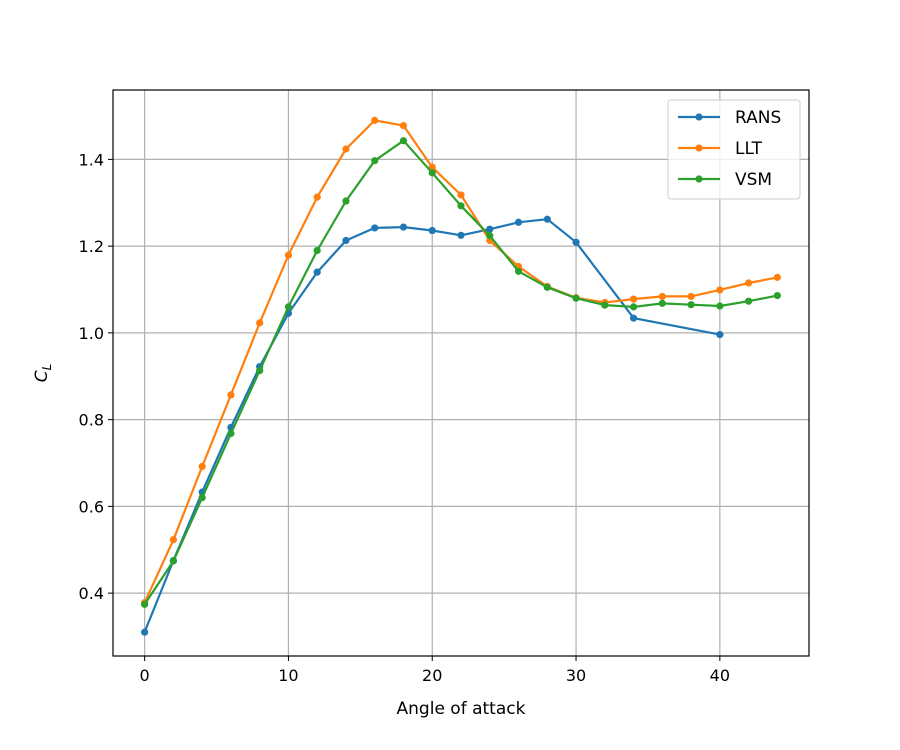 The width and height of the screenshot is (900, 750). I want to click on y-axis-label-main: C, so click(42, 376).